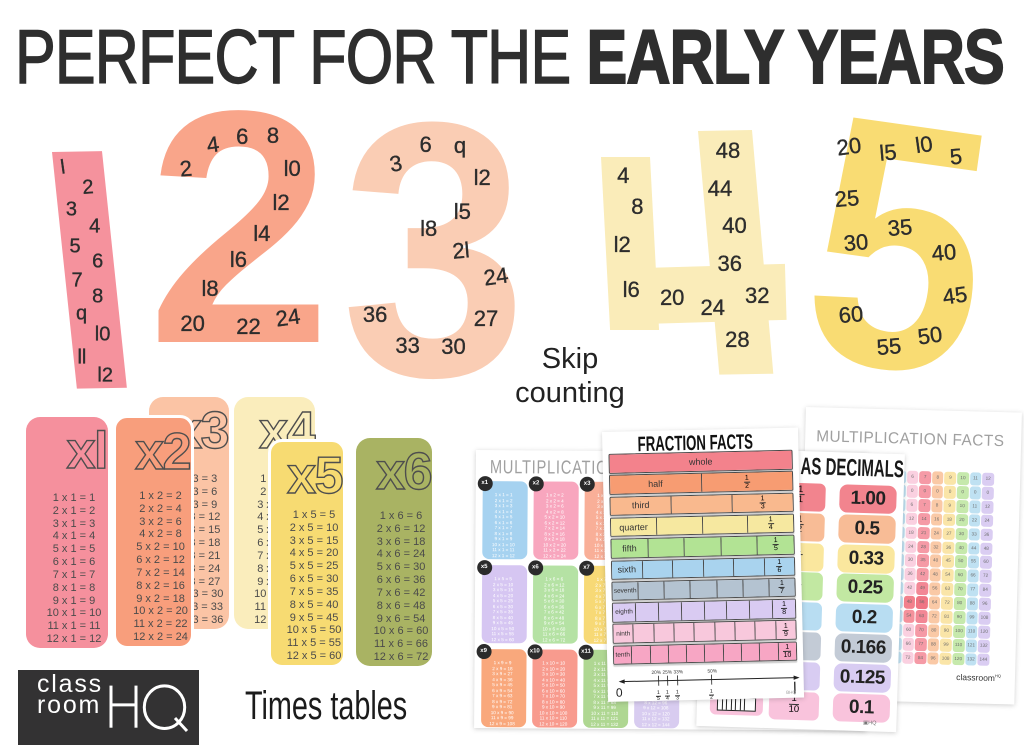 Image resolution: width=1024 pixels, height=745 pixels. I want to click on svg-text: 33%, so click(678, 672).